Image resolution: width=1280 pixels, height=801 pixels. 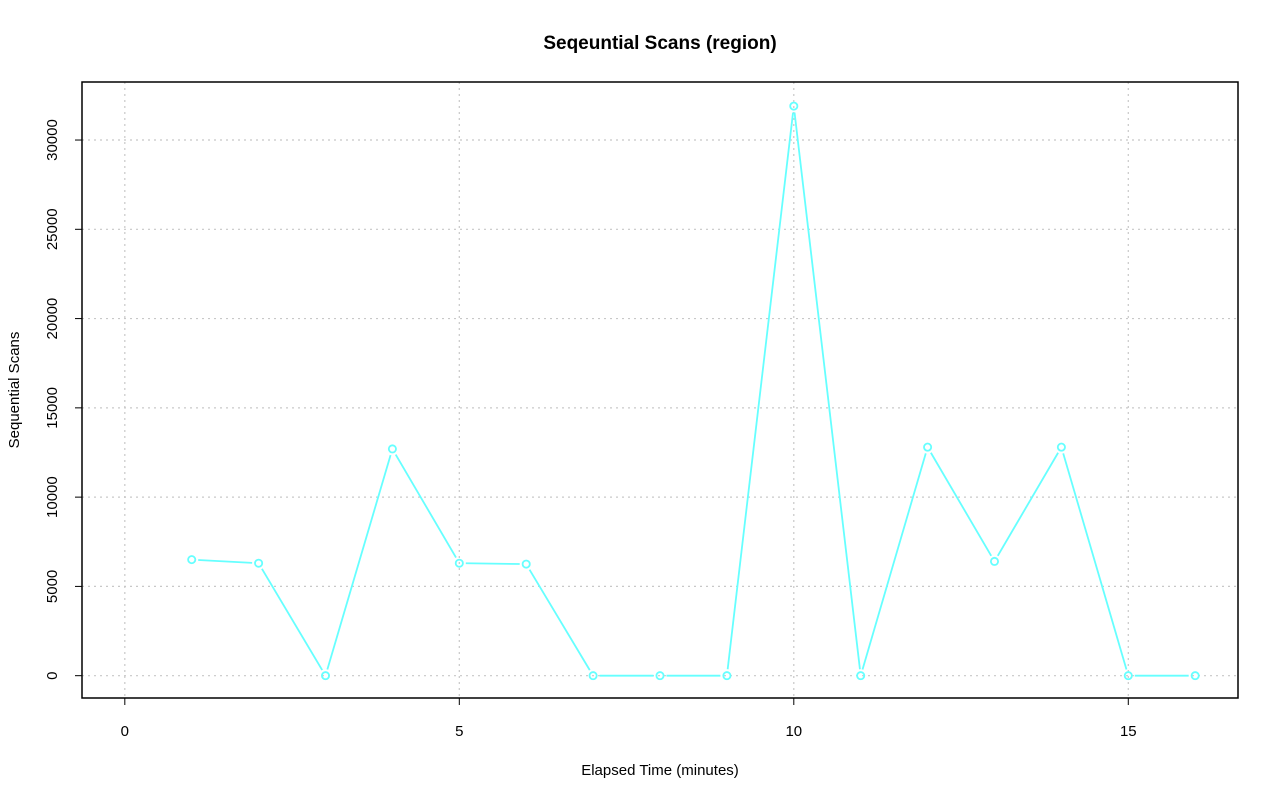 I want to click on y-tick-label: 10000, so click(x=52, y=497).